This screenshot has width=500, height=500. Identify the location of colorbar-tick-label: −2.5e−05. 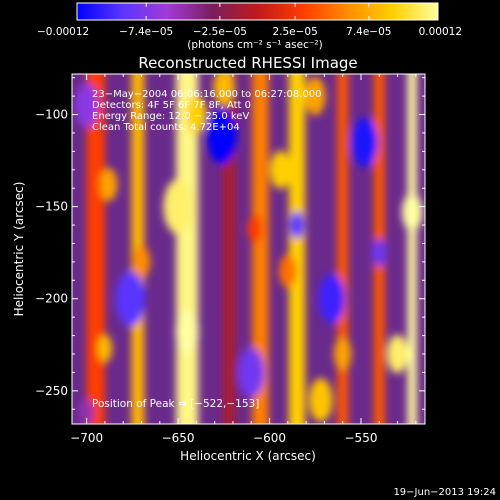
(220, 32).